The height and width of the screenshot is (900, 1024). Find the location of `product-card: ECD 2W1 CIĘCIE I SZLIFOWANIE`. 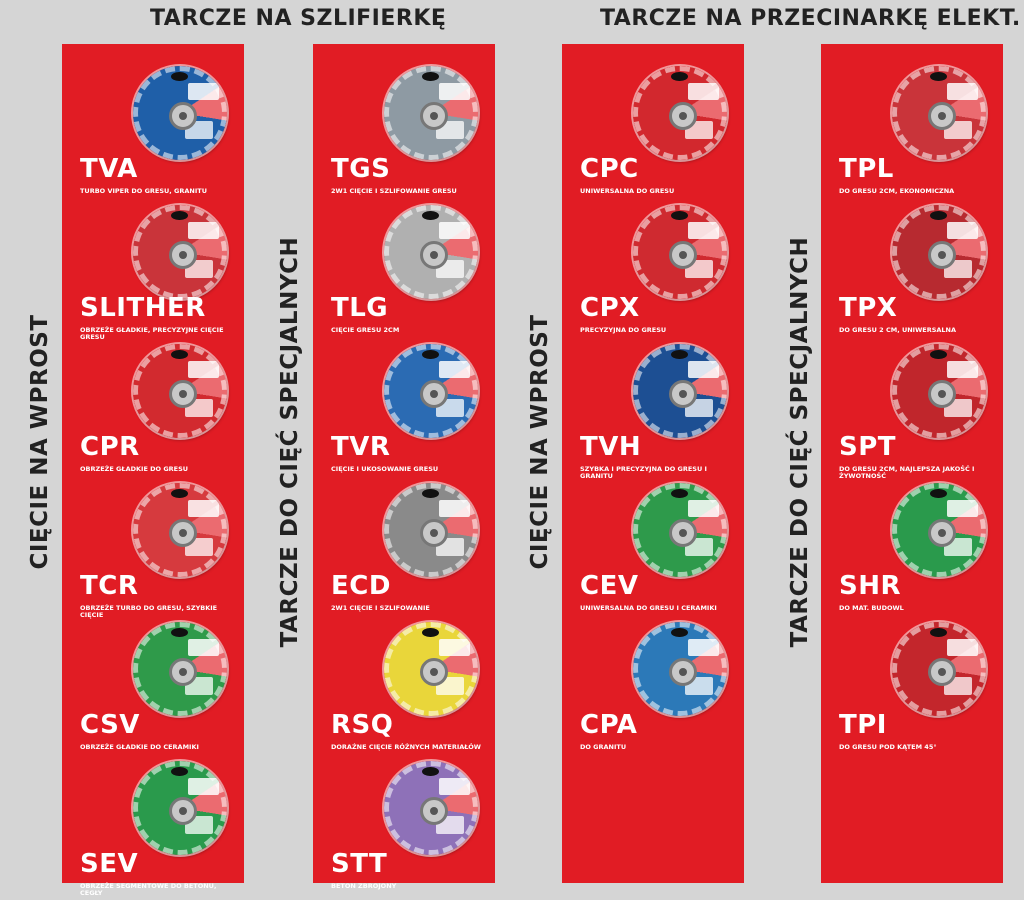

product-card: ECD 2W1 CIĘCIE I SZLIFOWANIE is located at coordinates (404, 552).